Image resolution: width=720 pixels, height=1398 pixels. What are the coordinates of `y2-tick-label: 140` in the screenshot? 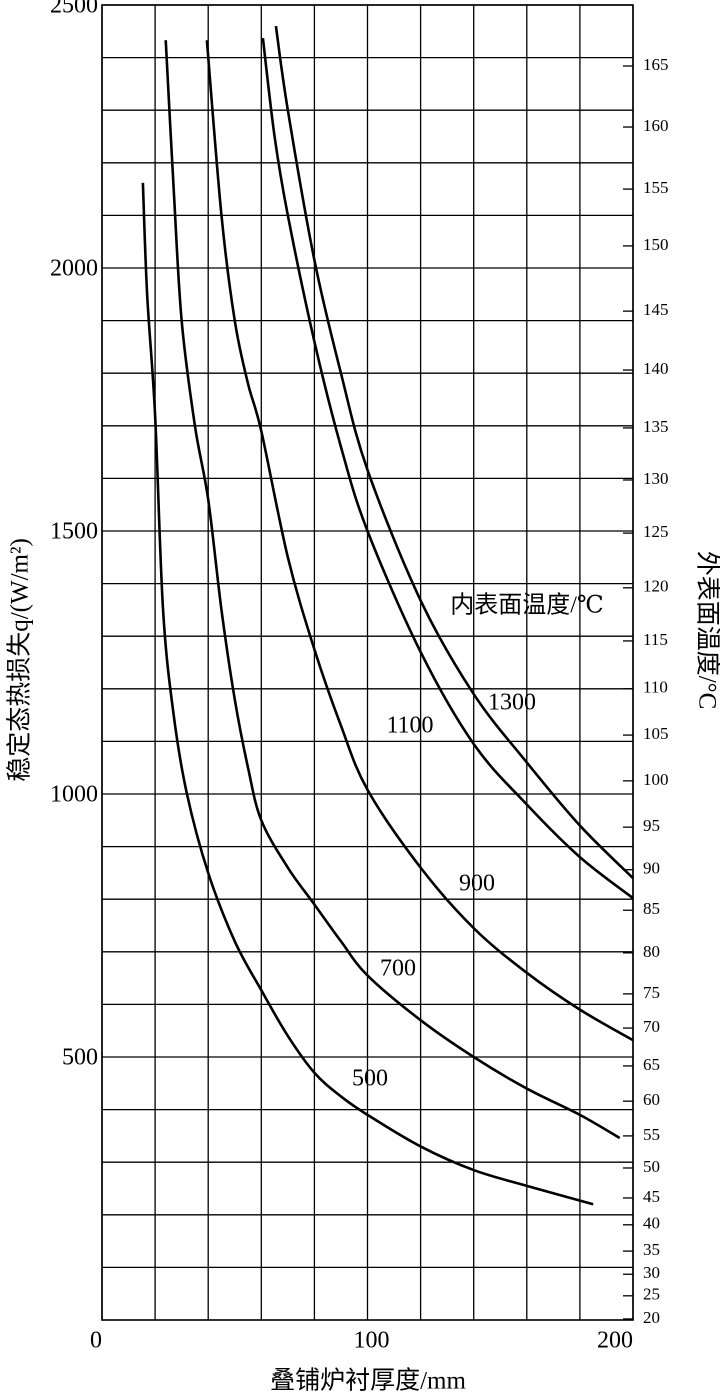 It's located at (656, 368).